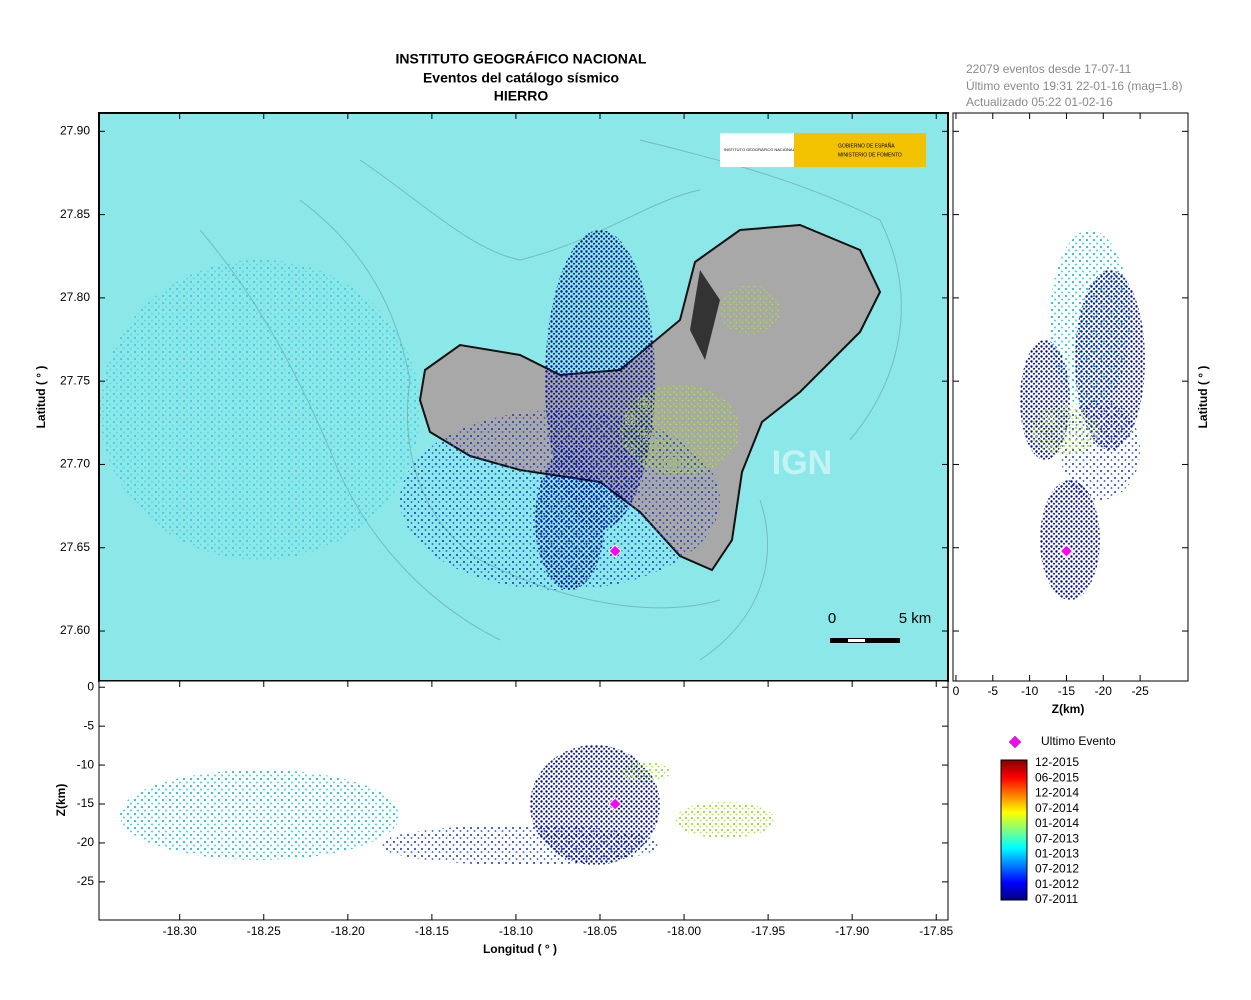  I want to click on info: Actualizado 05:22 01-02-16, so click(1039, 102).